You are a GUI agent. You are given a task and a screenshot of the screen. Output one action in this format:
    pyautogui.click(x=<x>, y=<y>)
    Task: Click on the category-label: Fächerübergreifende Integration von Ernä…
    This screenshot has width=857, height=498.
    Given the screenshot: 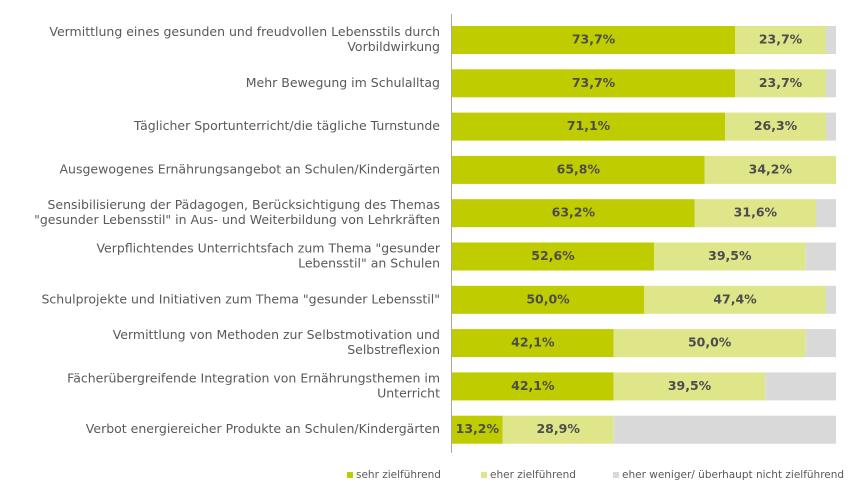 What is the action you would take?
    pyautogui.click(x=253, y=385)
    